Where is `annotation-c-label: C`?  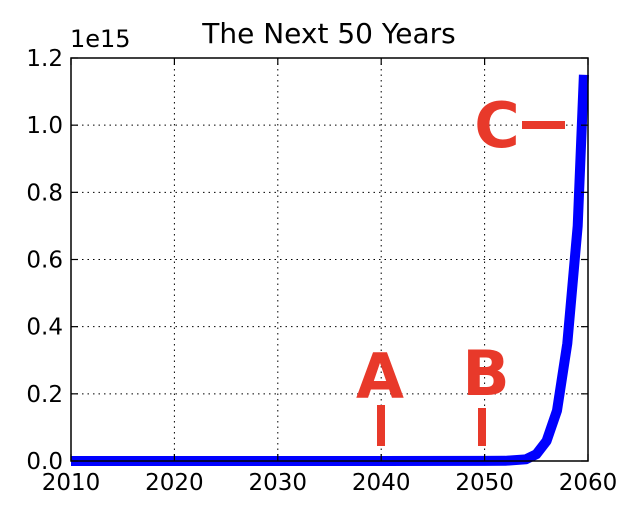 annotation-c-label: C is located at coordinates (497, 125).